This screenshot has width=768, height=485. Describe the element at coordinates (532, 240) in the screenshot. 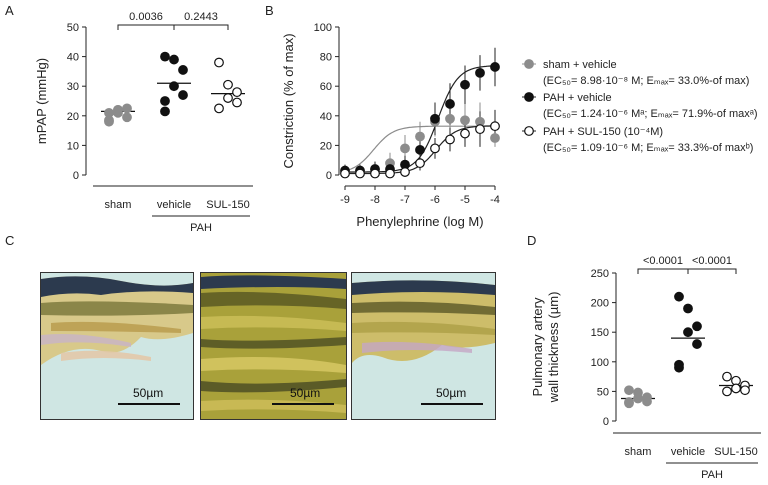

I see `panel-letter-d: D` at that location.